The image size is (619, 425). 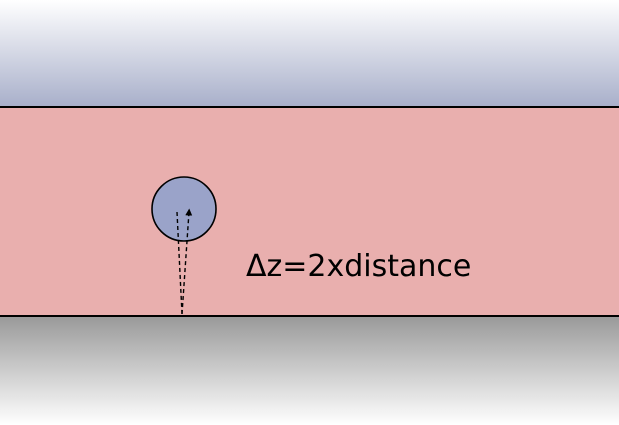 What do you see at coordinates (358, 266) in the screenshot?
I see `equation-label: Δz=2xdistance` at bounding box center [358, 266].